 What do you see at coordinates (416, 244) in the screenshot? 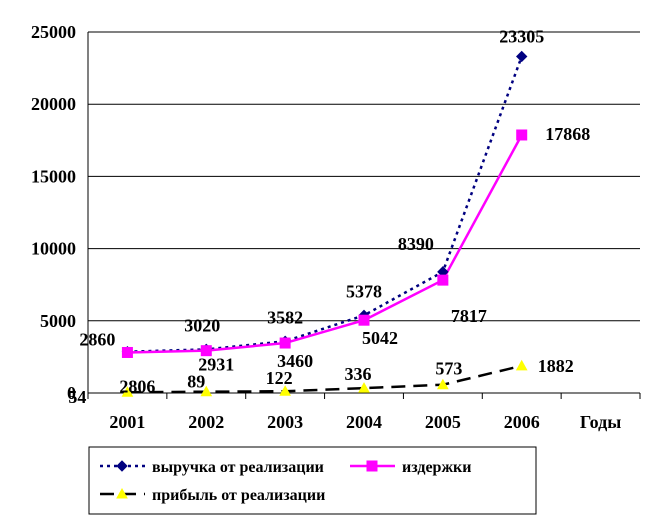
I see `data-label: 8390` at bounding box center [416, 244].